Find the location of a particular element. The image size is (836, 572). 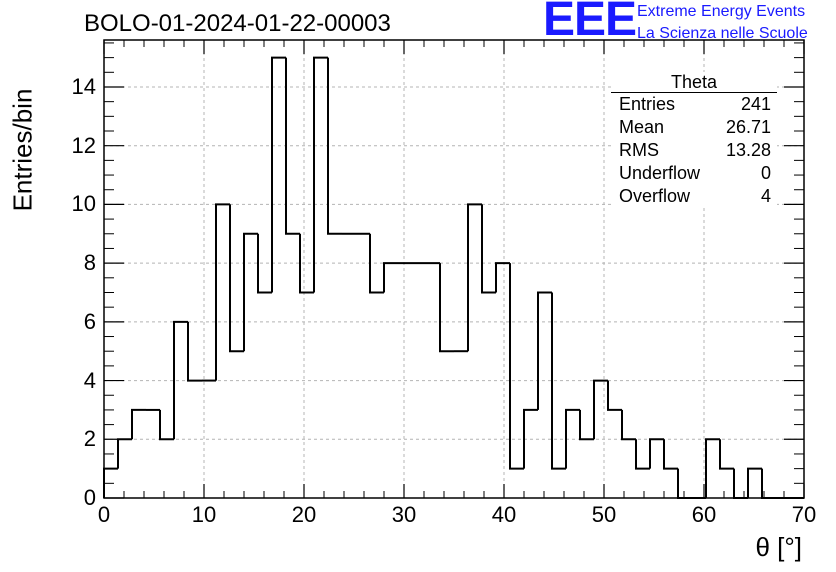

stats-row-underflow: Underflow 0 is located at coordinates (694, 173).